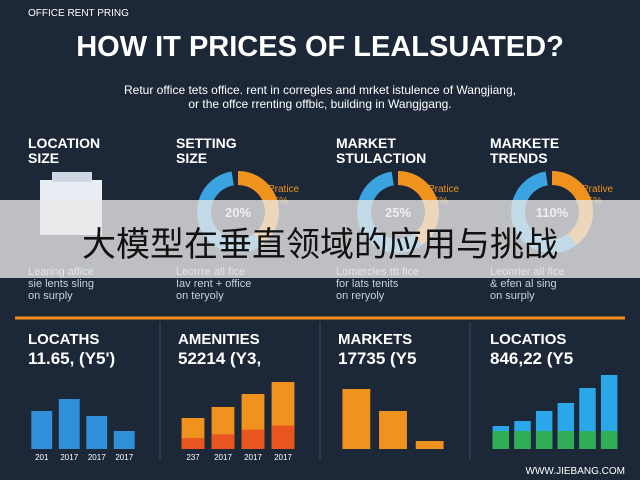 Image resolution: width=640 pixels, height=480 pixels. What do you see at coordinates (61, 284) in the screenshot?
I see `card-text: sie lents sling` at bounding box center [61, 284].